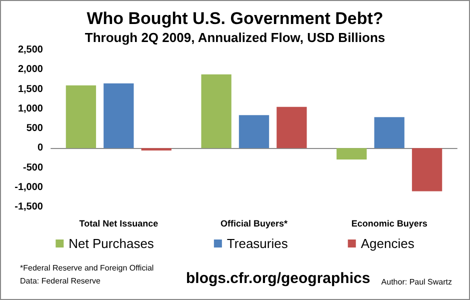 Image resolution: width=470 pixels, height=300 pixels. What do you see at coordinates (31, 89) in the screenshot?
I see `y-tick-label: 1,500` at bounding box center [31, 89].